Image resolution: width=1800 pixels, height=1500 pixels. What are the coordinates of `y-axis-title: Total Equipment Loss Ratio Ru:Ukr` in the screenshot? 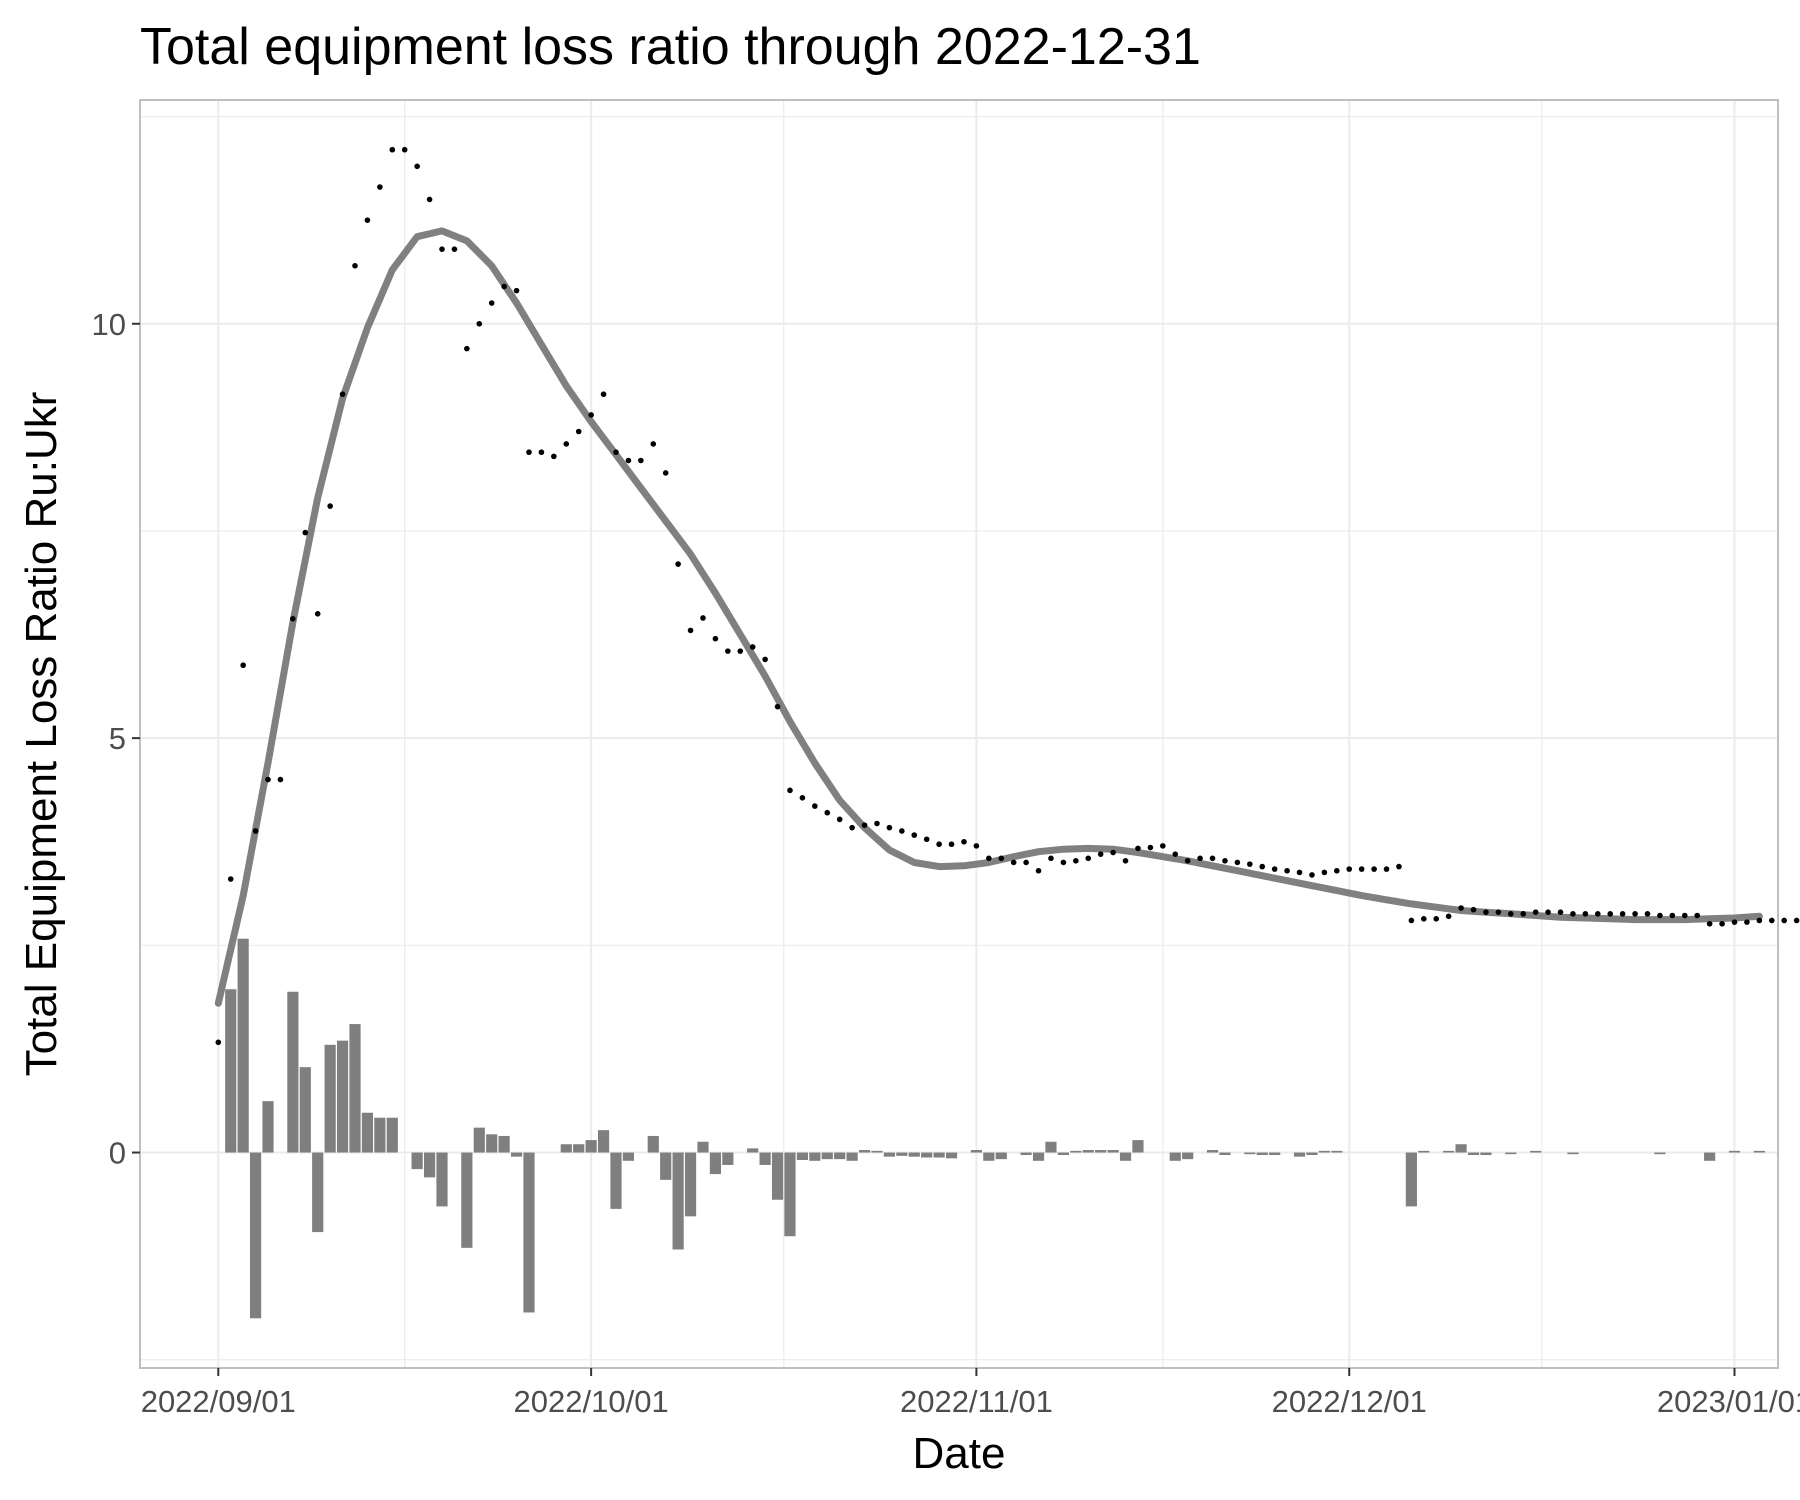 It's located at (41, 734).